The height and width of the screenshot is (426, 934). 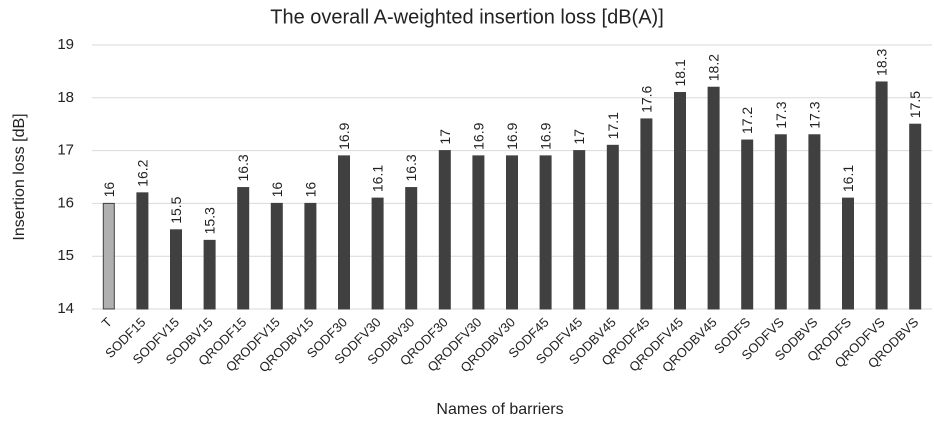 What do you see at coordinates (747, 120) in the screenshot?
I see `data-label: 17.2` at bounding box center [747, 120].